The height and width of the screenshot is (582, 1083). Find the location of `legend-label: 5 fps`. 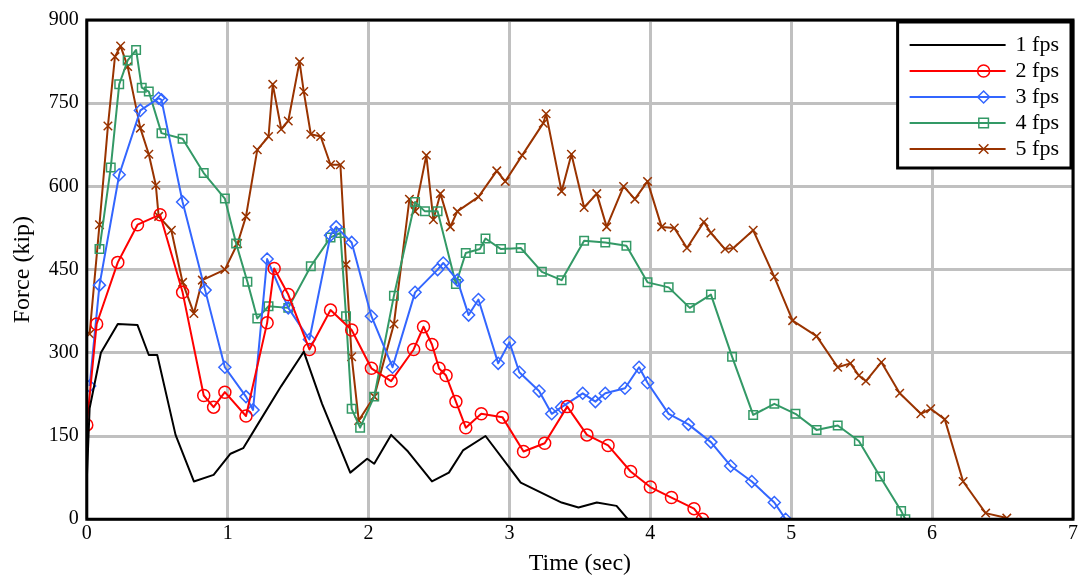

legend-label: 5 fps is located at coordinates (1037, 147).